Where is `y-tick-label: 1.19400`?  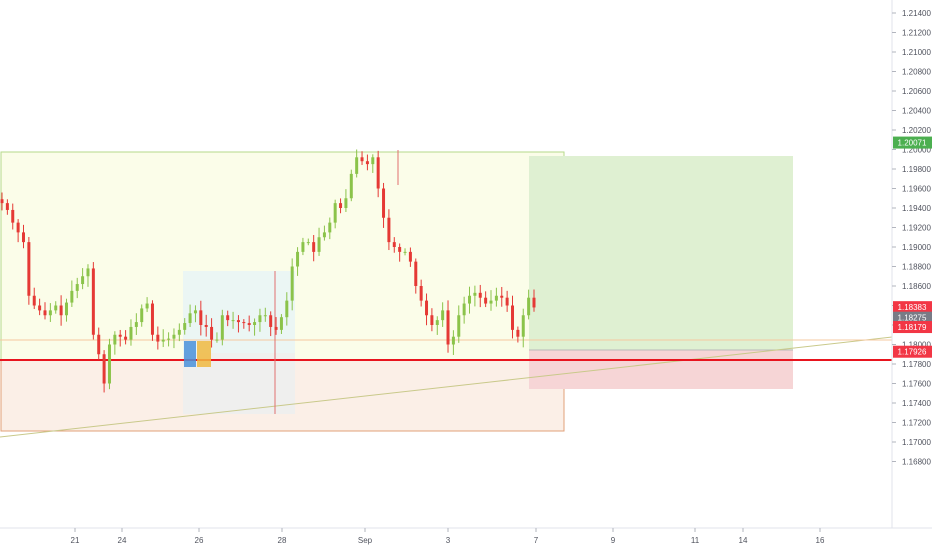 y-tick-label: 1.19400 is located at coordinates (916, 208).